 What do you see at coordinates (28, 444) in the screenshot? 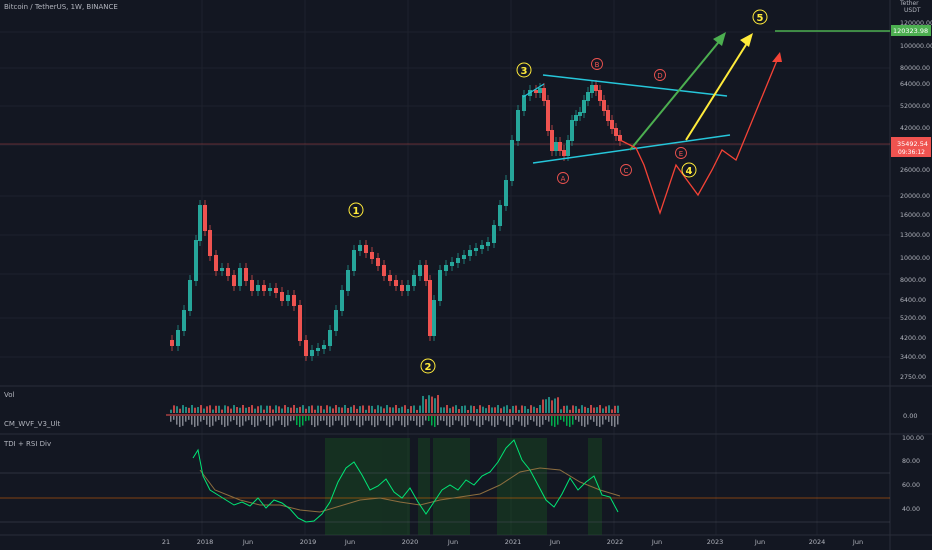
I see `tdi-pane-label: TDI + RSI Div` at bounding box center [28, 444].